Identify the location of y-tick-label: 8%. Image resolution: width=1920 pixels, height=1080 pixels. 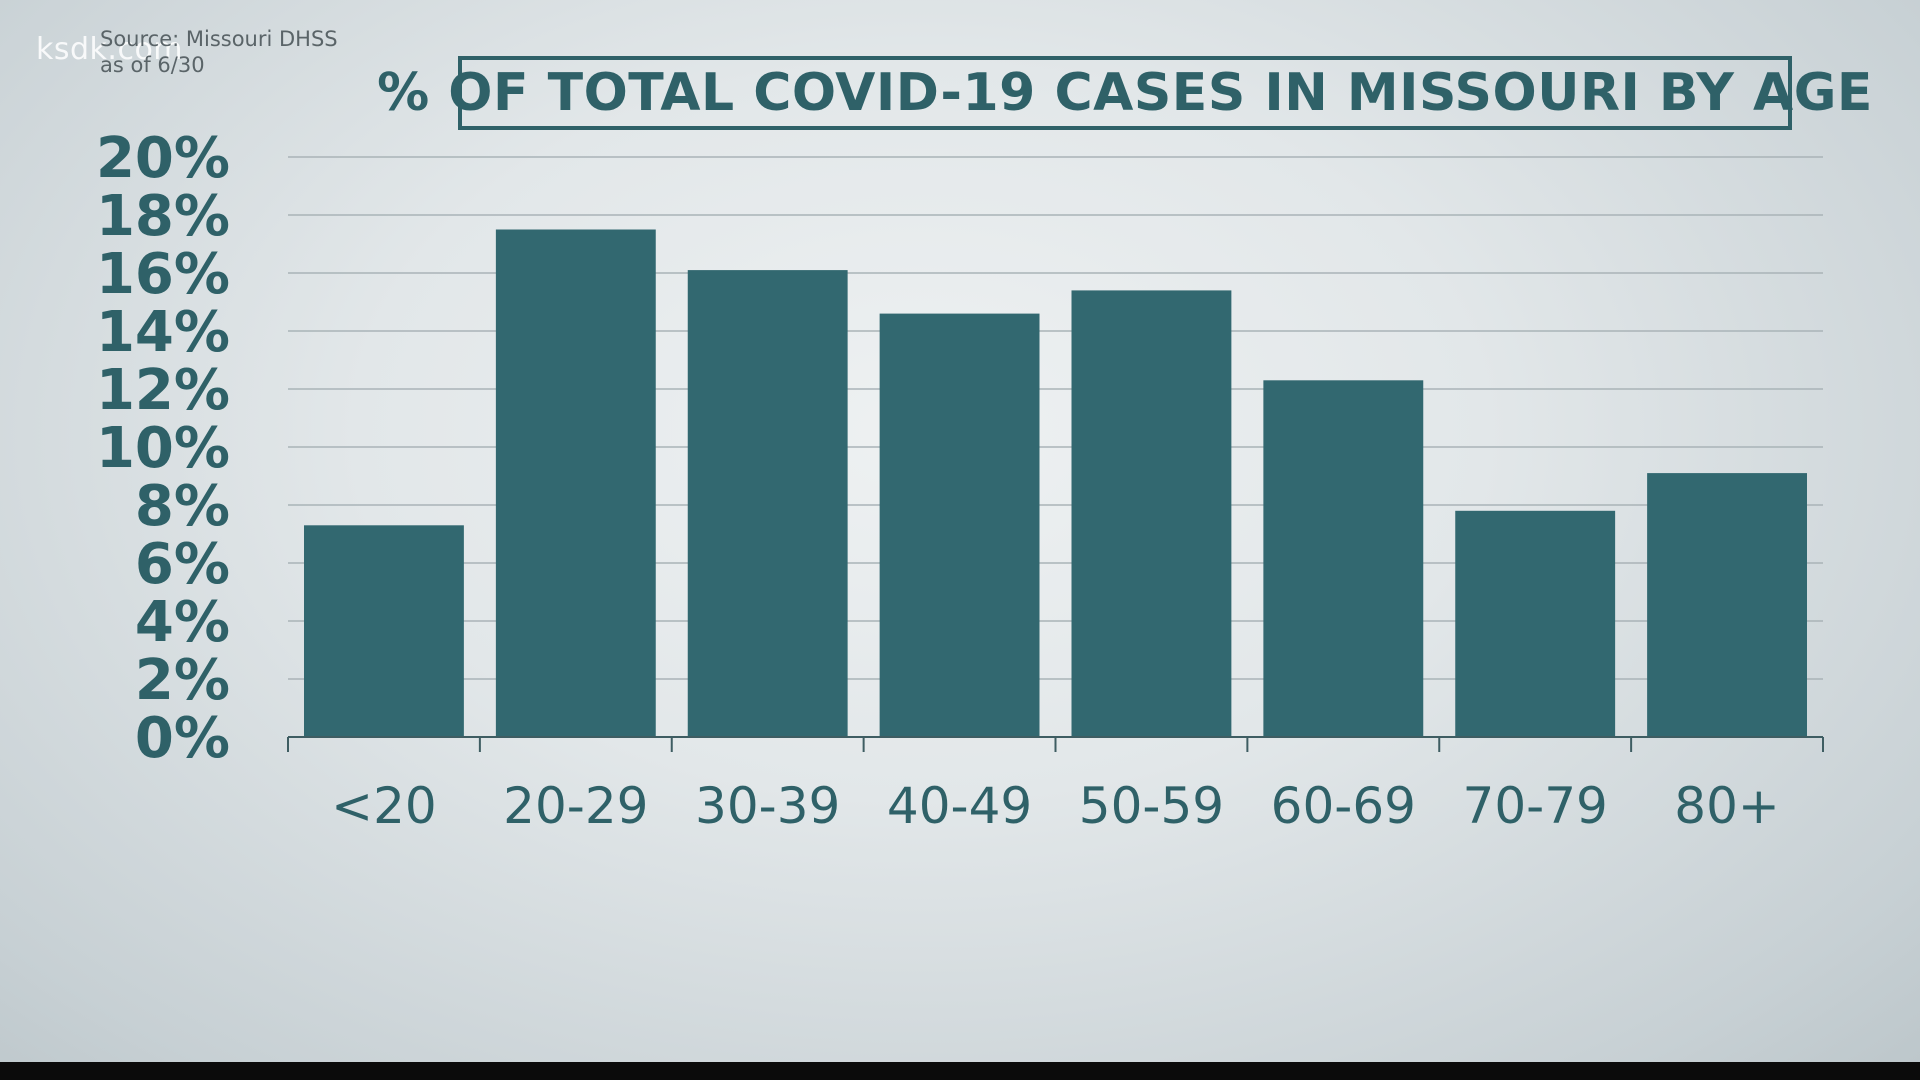
(182, 506).